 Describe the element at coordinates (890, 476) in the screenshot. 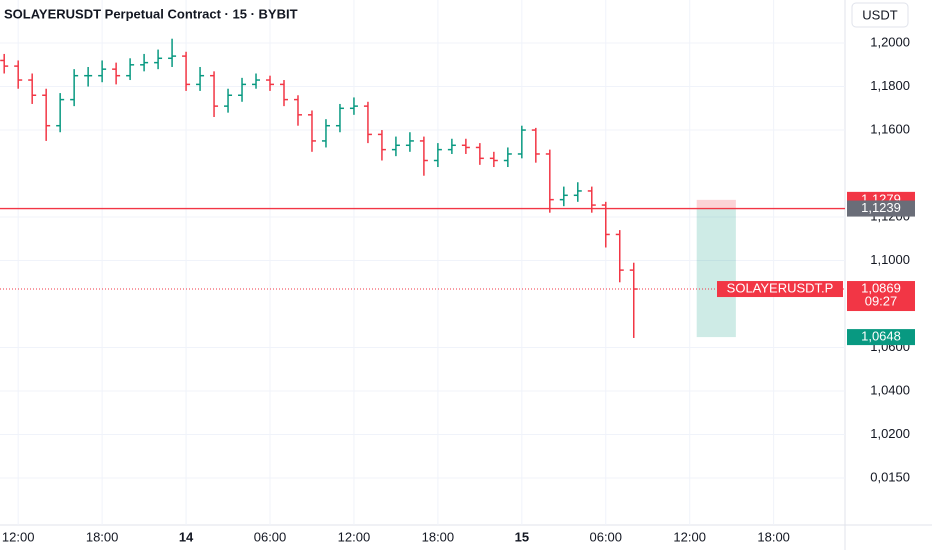

I see `y-tick-label: 0,0150` at that location.